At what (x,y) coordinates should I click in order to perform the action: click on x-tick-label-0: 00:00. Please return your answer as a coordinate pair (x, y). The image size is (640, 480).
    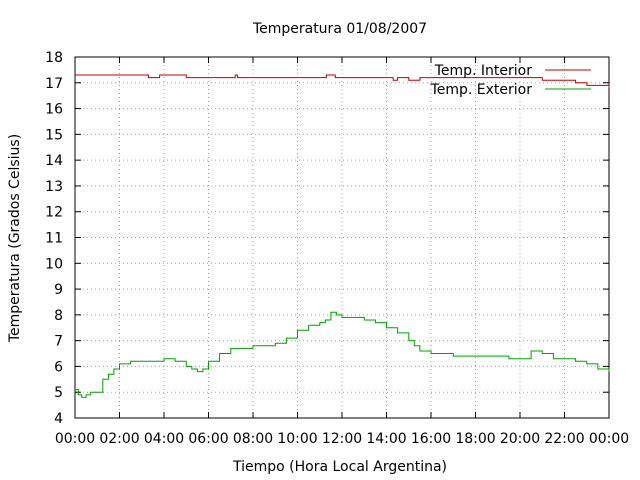
    Looking at the image, I should click on (75, 439).